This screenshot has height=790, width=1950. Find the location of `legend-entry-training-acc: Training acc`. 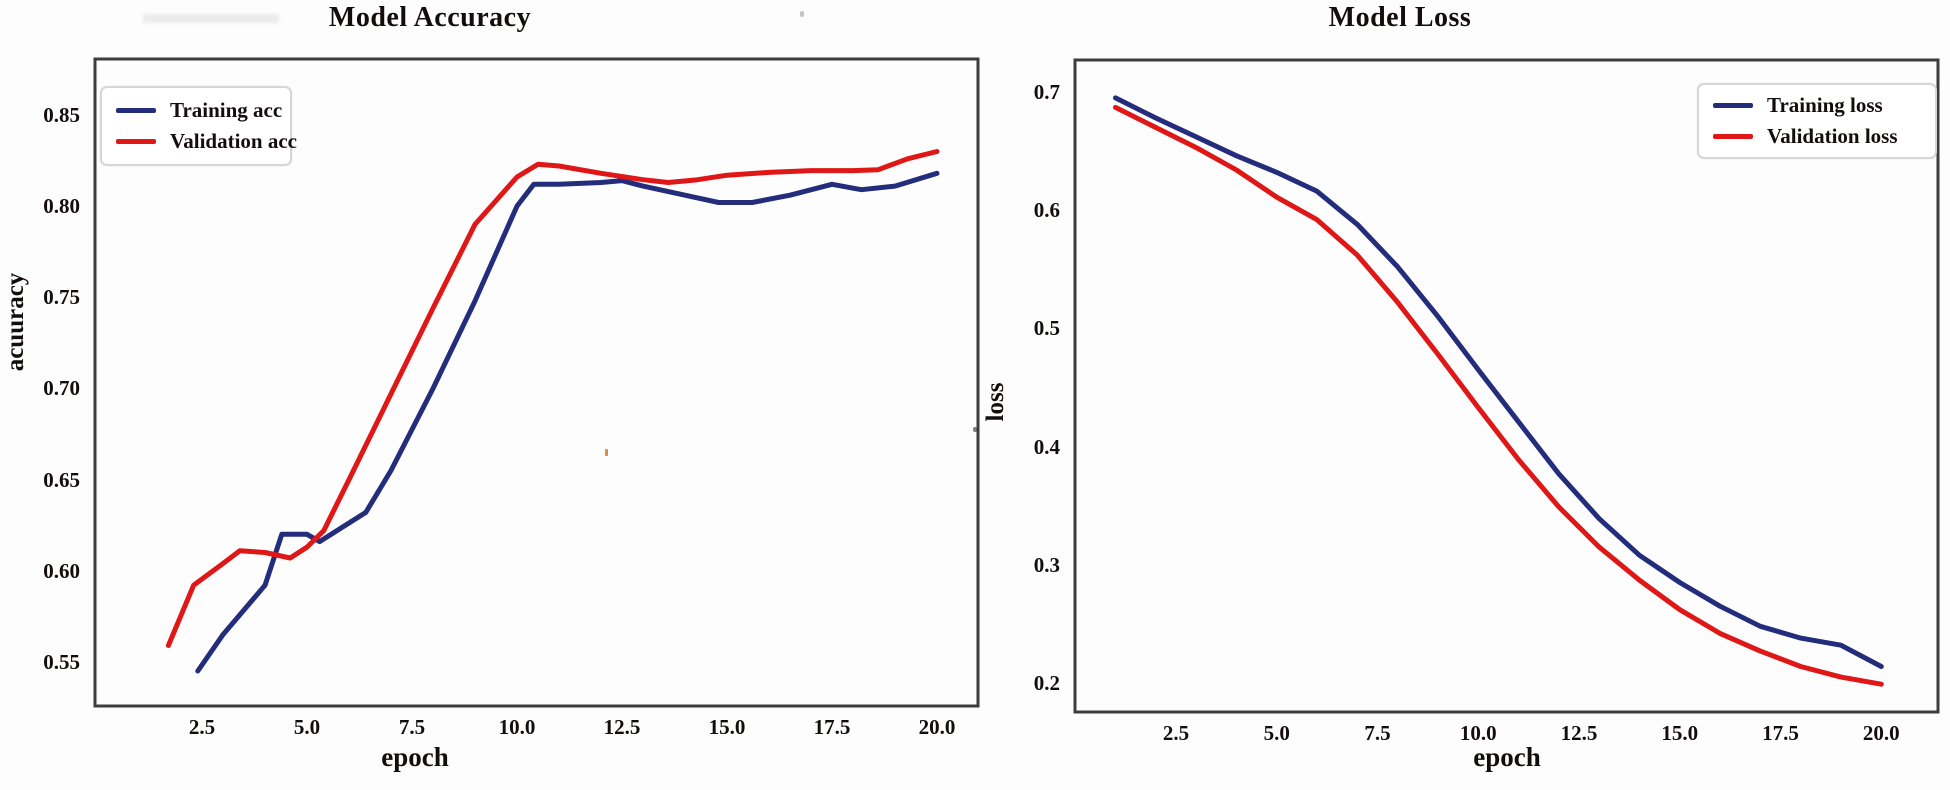

legend-entry-training-acc: Training acc is located at coordinates (199, 110).